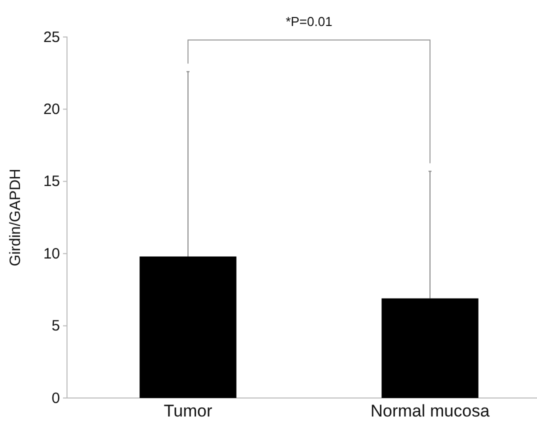 The image size is (537, 424). What do you see at coordinates (51, 253) in the screenshot?
I see `y-tick-label: 10` at bounding box center [51, 253].